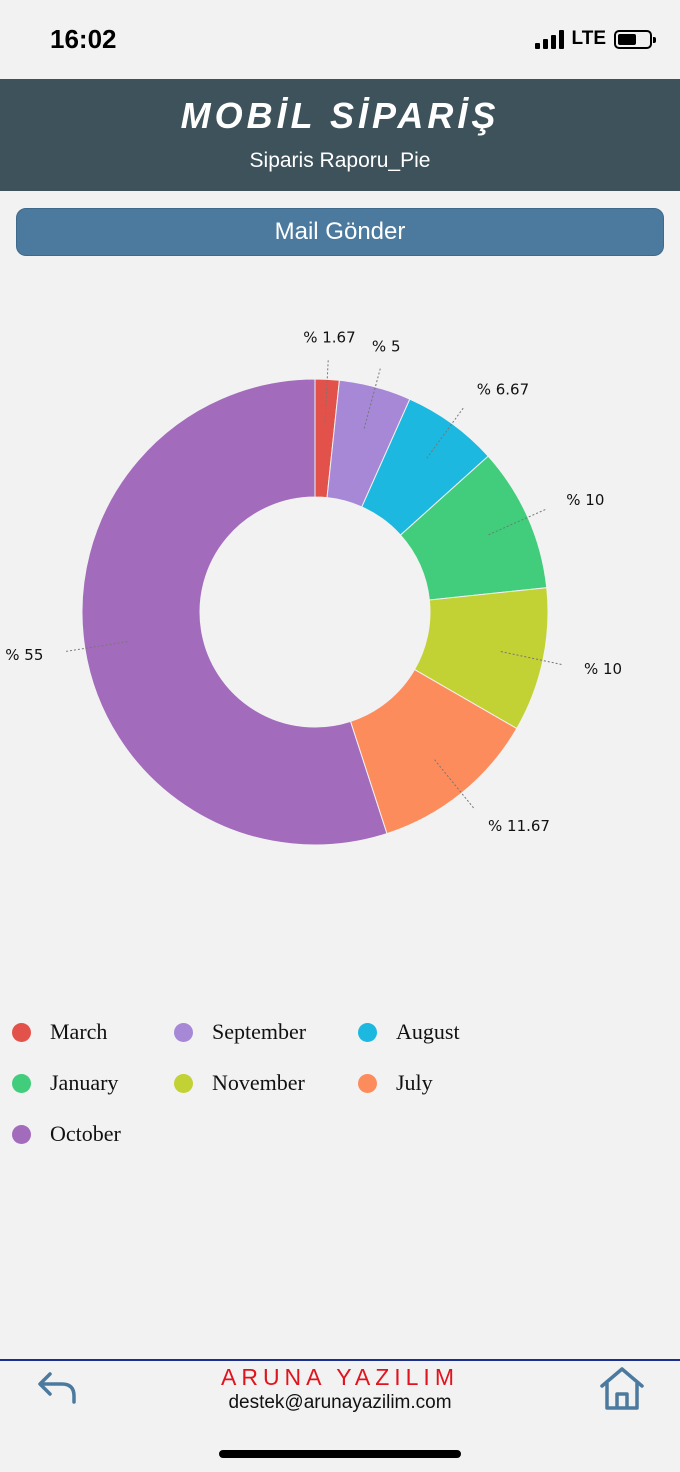 This screenshot has width=680, height=1472. I want to click on legend-item-january: January, so click(65, 1083).